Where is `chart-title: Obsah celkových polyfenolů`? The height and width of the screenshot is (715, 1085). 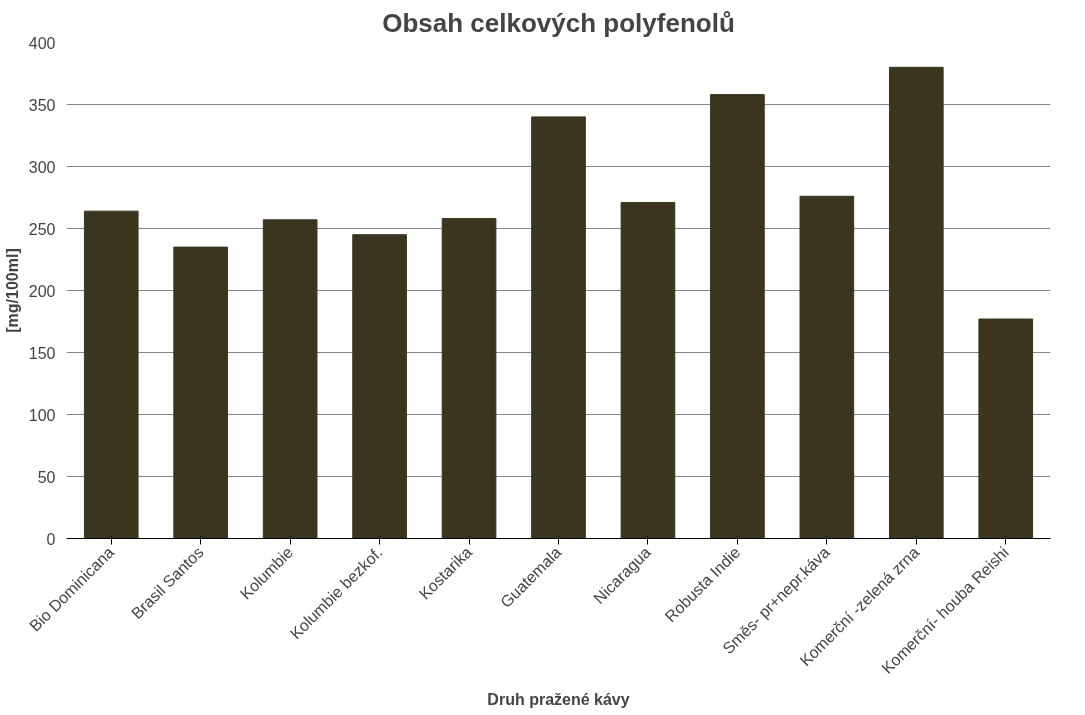
chart-title: Obsah celkových polyfenolů is located at coordinates (558, 22).